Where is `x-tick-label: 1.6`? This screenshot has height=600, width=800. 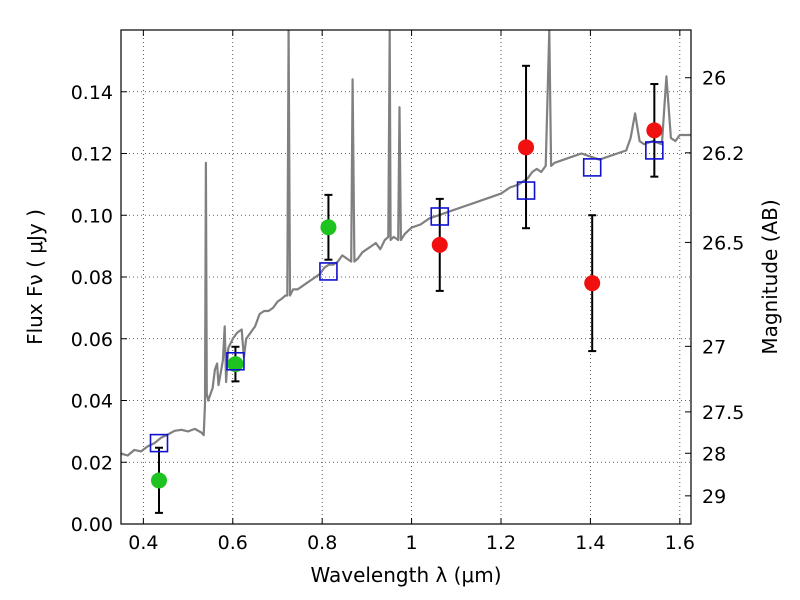 x-tick-label: 1.6 is located at coordinates (680, 543).